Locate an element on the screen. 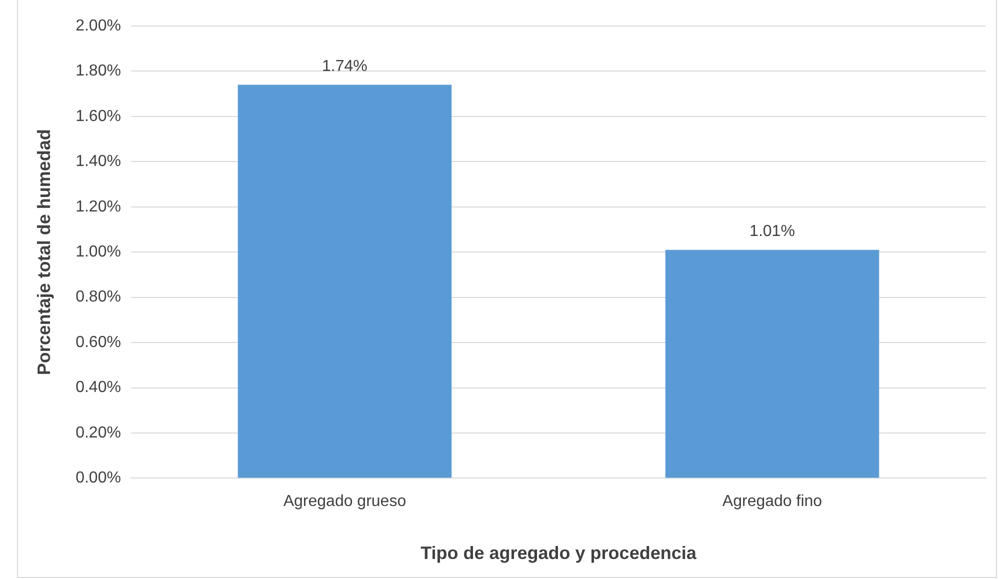 This screenshot has height=579, width=998. y-tick-label: 1.60% is located at coordinates (98, 116).